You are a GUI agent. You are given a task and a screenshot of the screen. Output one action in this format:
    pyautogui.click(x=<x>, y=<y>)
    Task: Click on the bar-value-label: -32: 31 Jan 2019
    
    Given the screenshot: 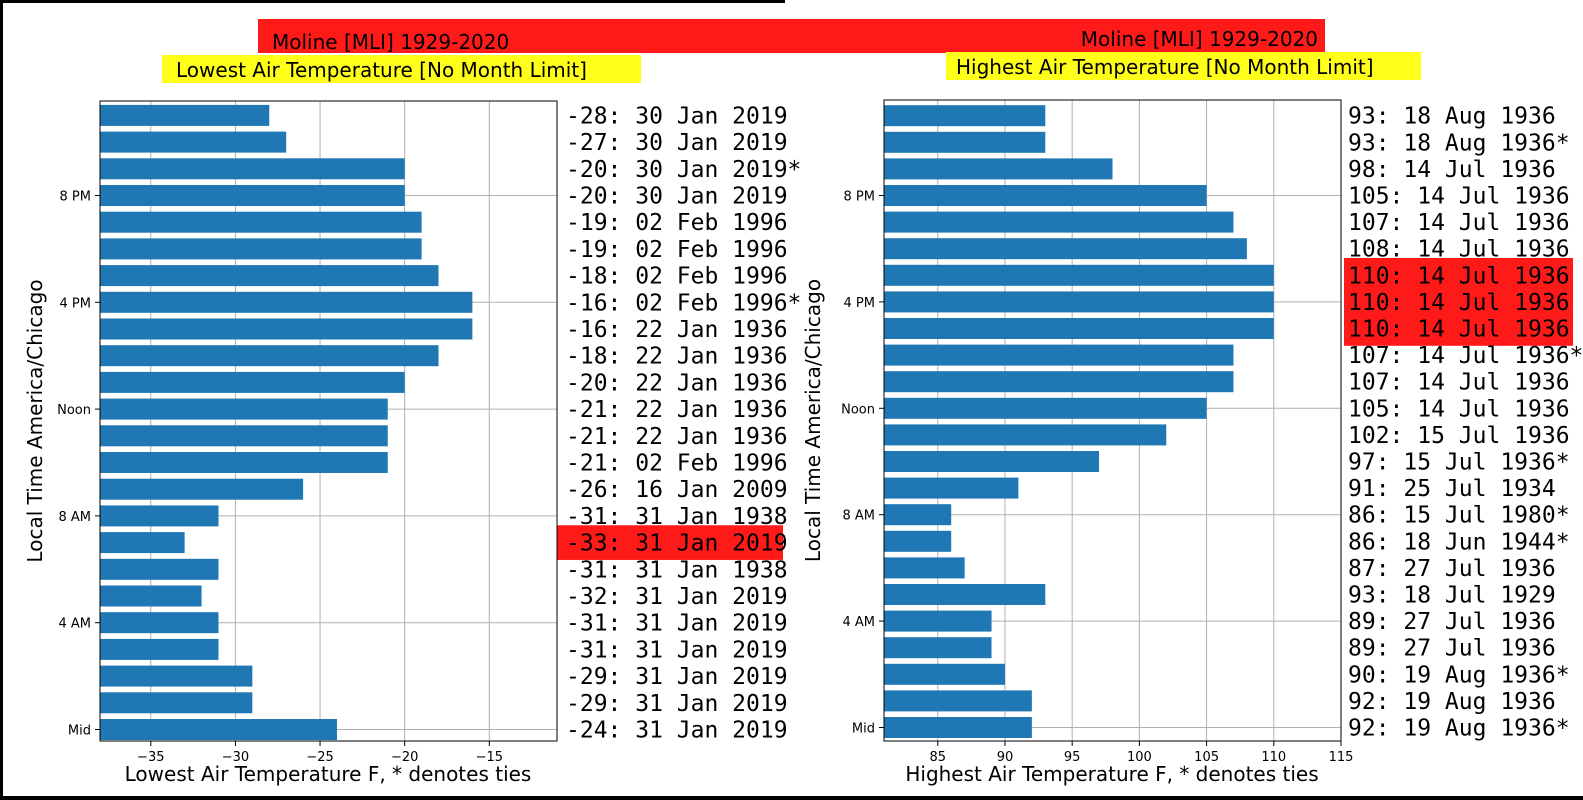 What is the action you would take?
    pyautogui.click(x=677, y=597)
    